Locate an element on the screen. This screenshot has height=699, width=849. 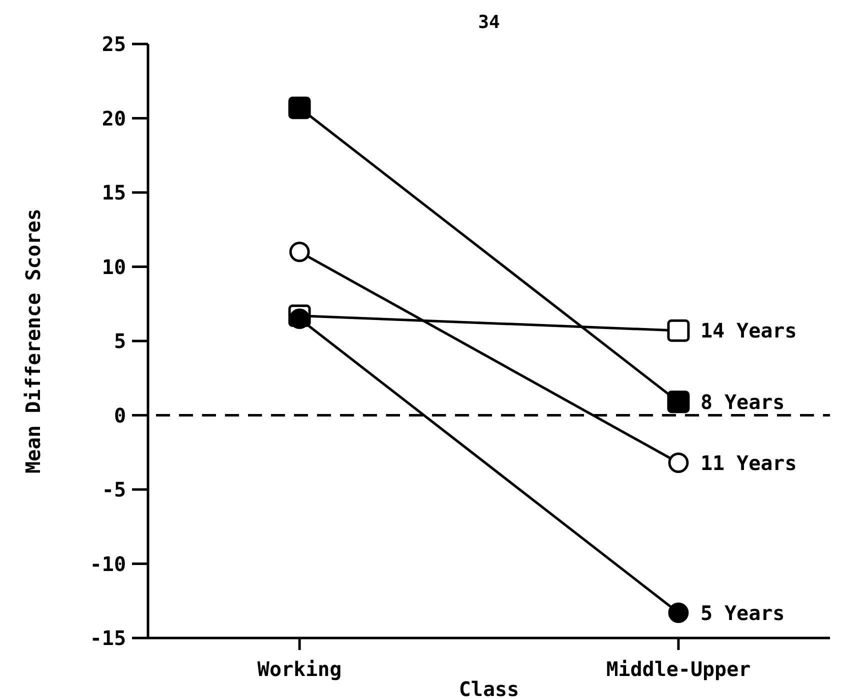
series-label: 8 Years is located at coordinates (742, 402).